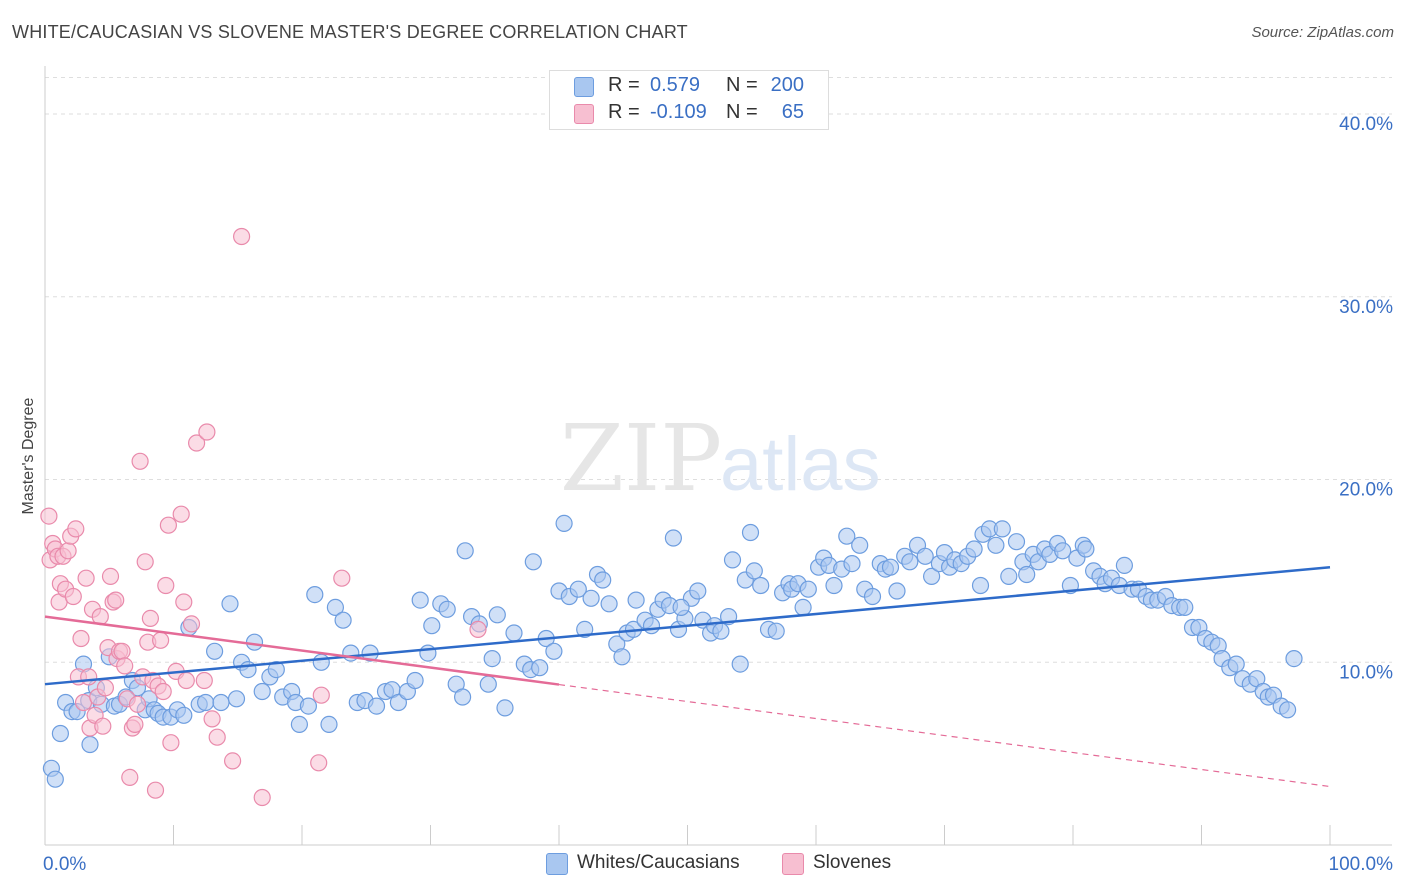 The image size is (1406, 892). I want to click on bottom-legend-label-slovenes: Slovenes, so click(852, 862).